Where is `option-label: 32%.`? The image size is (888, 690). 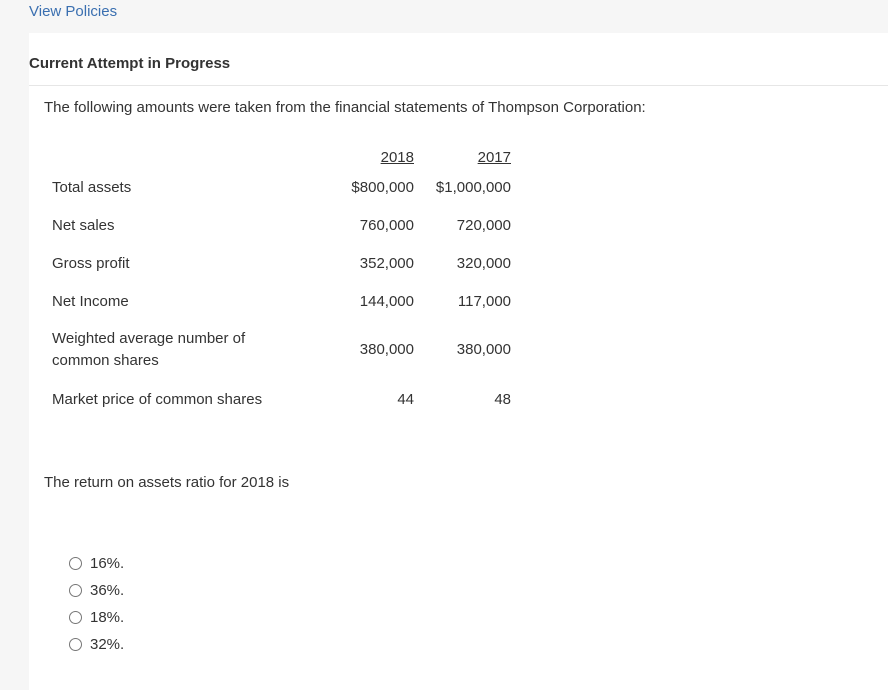 option-label: 32%. is located at coordinates (107, 644).